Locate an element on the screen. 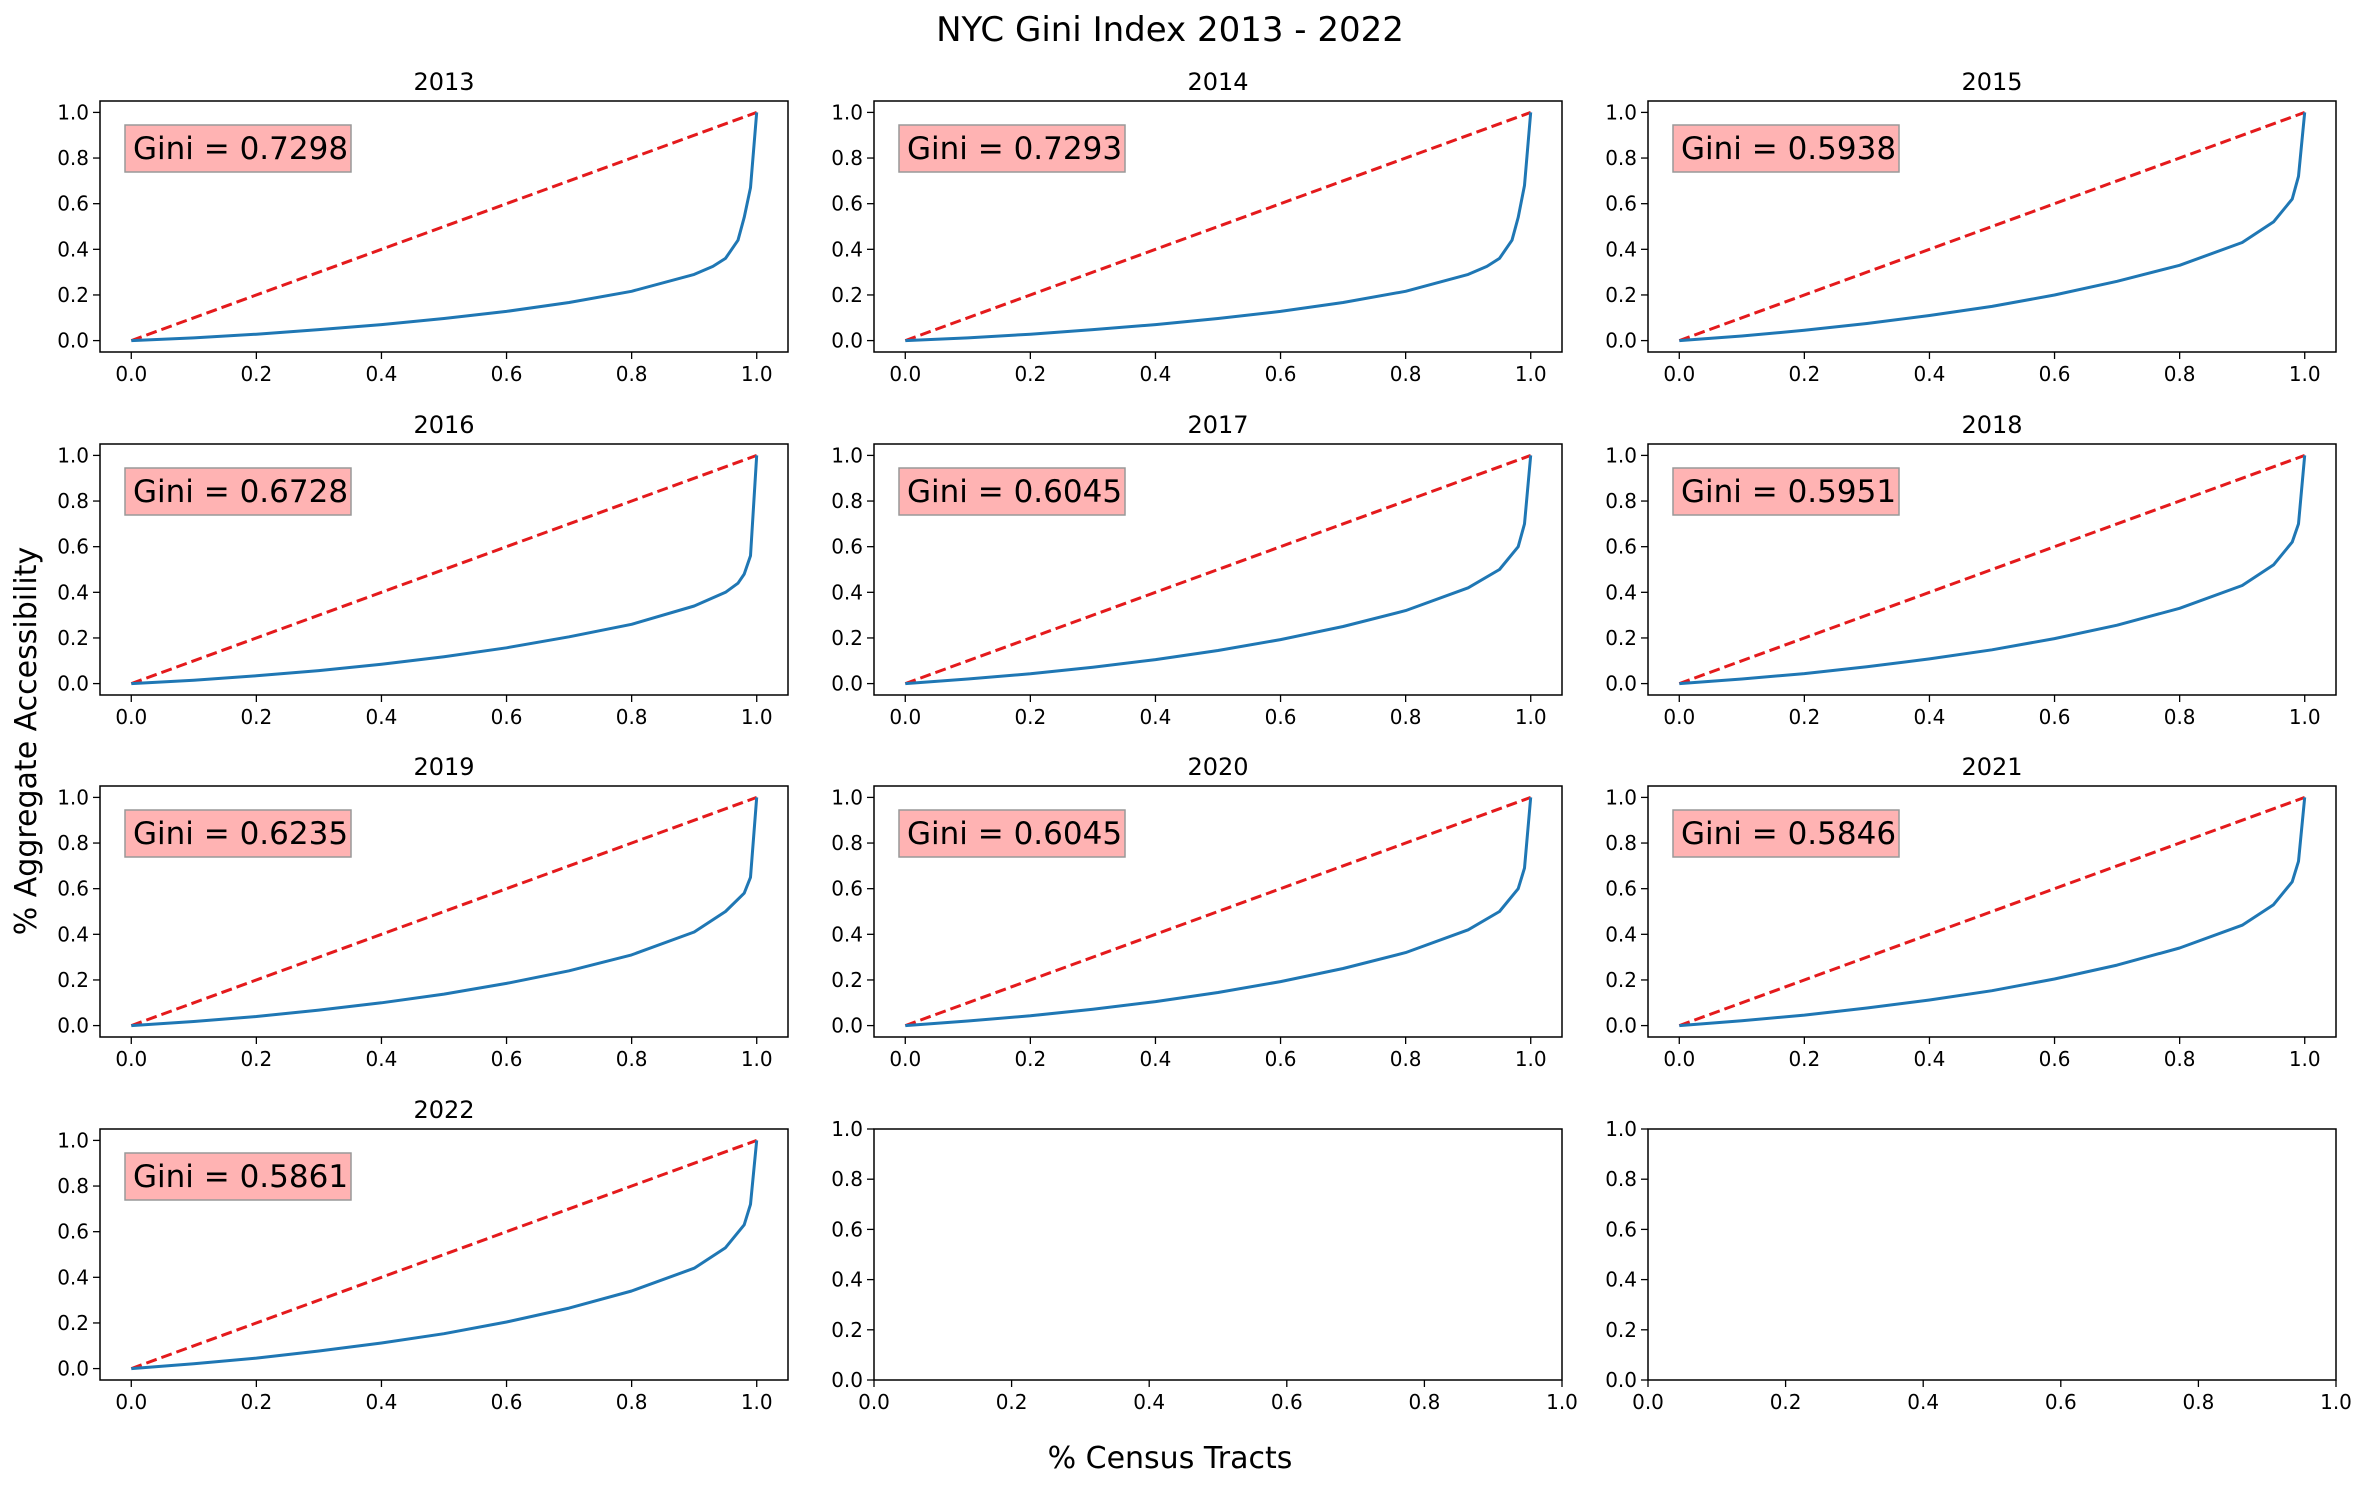 The width and height of the screenshot is (2359, 1485). gini-annotation: Gini = 0.5846 is located at coordinates (1788, 834).